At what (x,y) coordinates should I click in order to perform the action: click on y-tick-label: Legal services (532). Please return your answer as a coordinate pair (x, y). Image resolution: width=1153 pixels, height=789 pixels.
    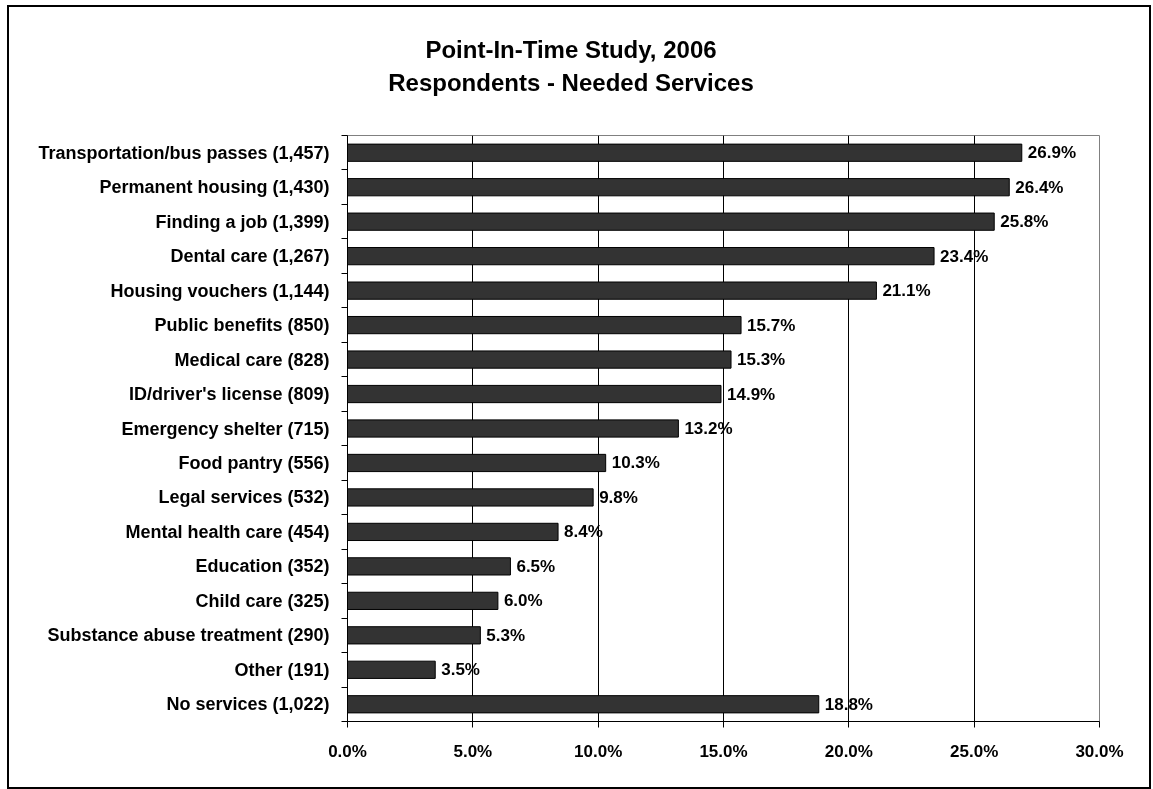
    Looking at the image, I should click on (244, 497).